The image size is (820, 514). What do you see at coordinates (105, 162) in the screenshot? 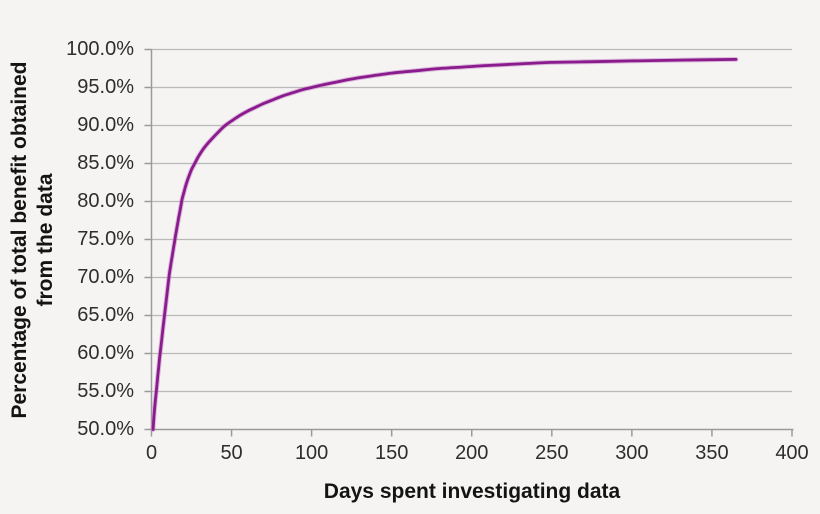
I see `y-tick-label: 85.0%` at bounding box center [105, 162].